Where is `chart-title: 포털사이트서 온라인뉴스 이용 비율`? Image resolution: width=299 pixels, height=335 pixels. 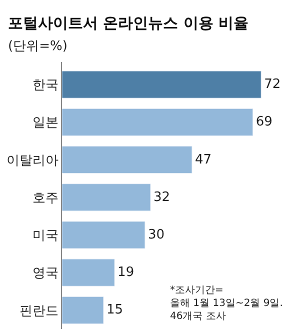
chart-title: 포털사이트서 온라인뉴스 이용 비율 is located at coordinates (128, 23).